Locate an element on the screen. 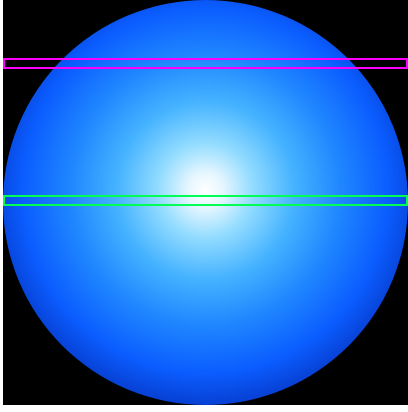 Image resolution: width=408 pixels, height=412 pixels. magenta-selection-band is located at coordinates (205, 63).